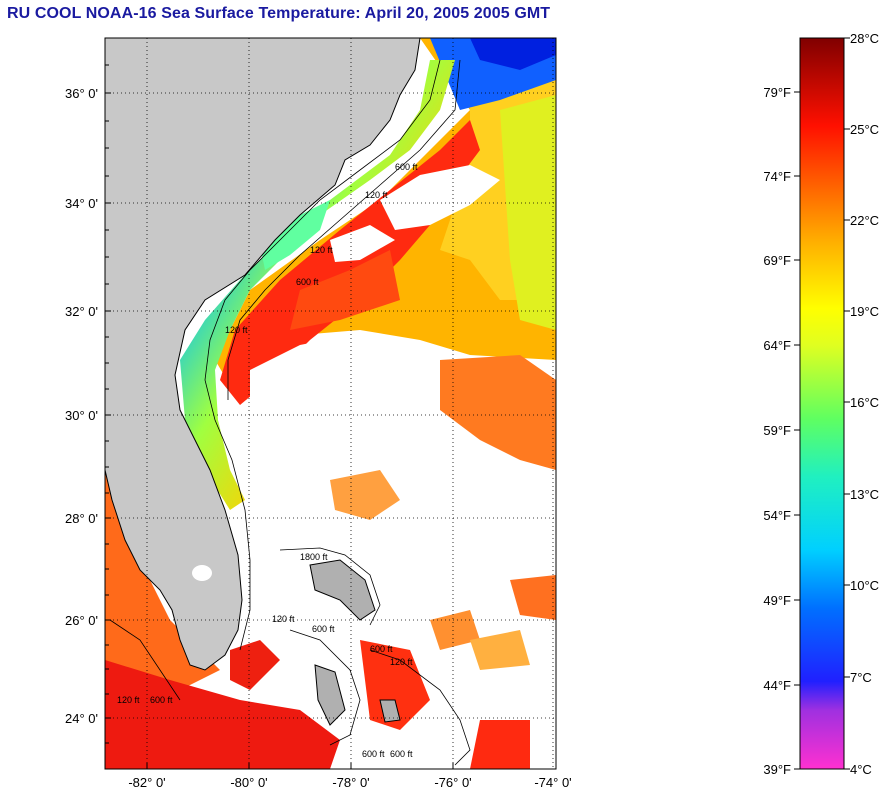  What do you see at coordinates (81, 518) in the screenshot?
I see `lat-label: 28° 0'` at bounding box center [81, 518].